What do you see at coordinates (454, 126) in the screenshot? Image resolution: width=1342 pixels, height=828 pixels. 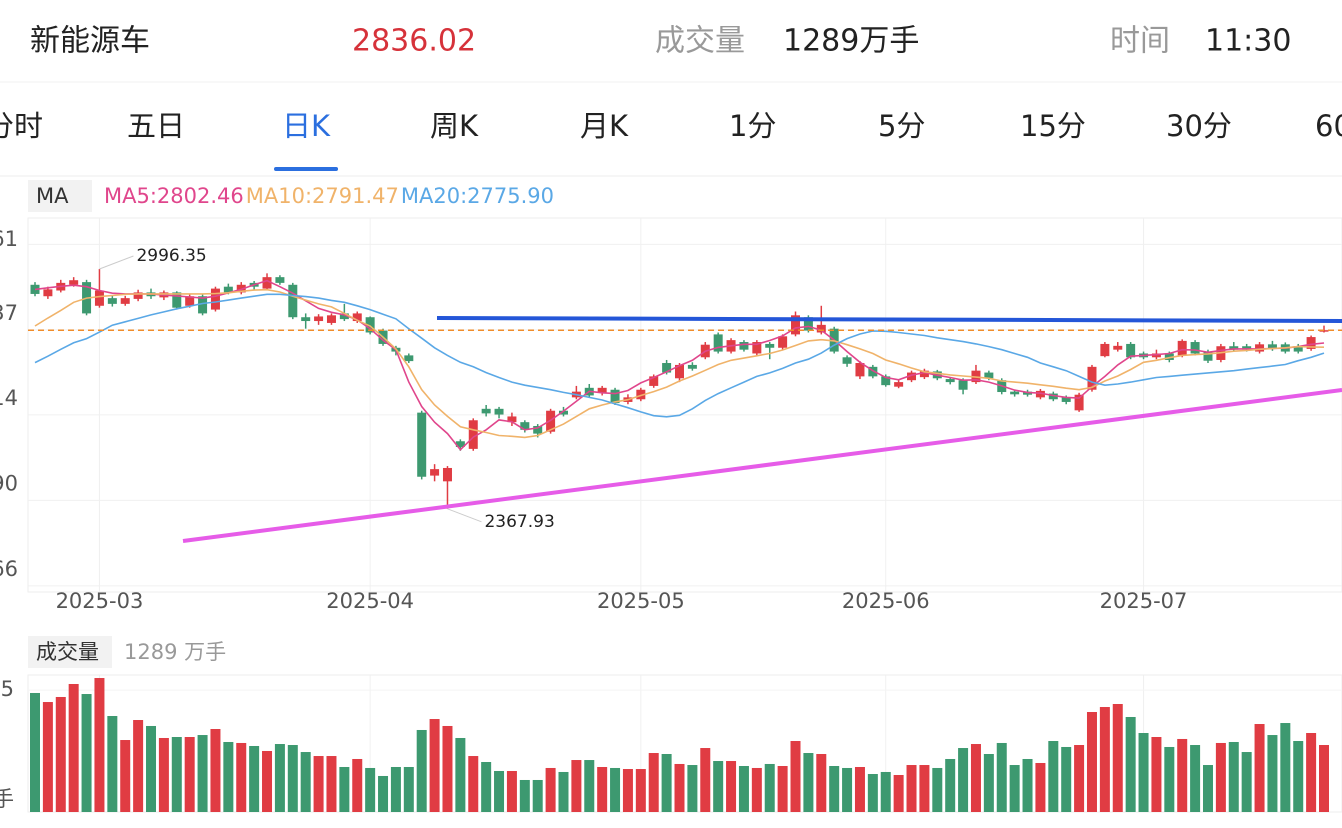 I see `tab: 周K` at bounding box center [454, 126].